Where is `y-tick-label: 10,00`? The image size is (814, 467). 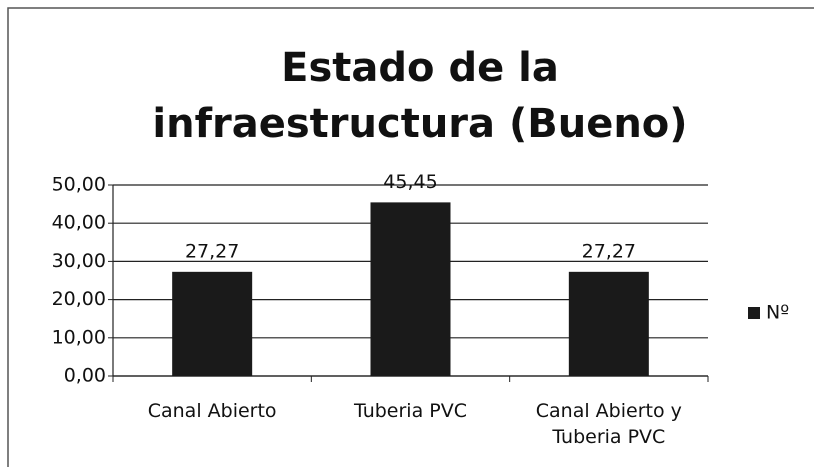
y-tick-label: 10,00 is located at coordinates (79, 337).